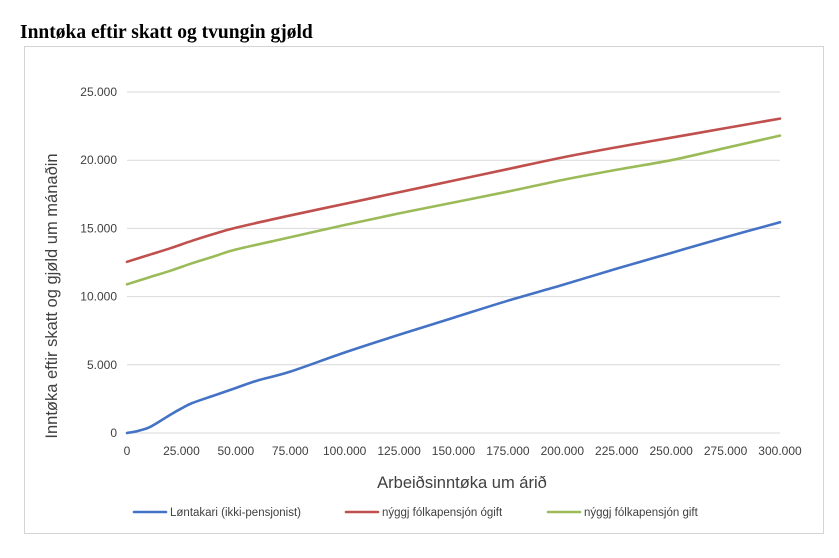 Image resolution: width=839 pixels, height=558 pixels. Describe the element at coordinates (345, 451) in the screenshot. I see `x-tick-label: 100.000` at that location.